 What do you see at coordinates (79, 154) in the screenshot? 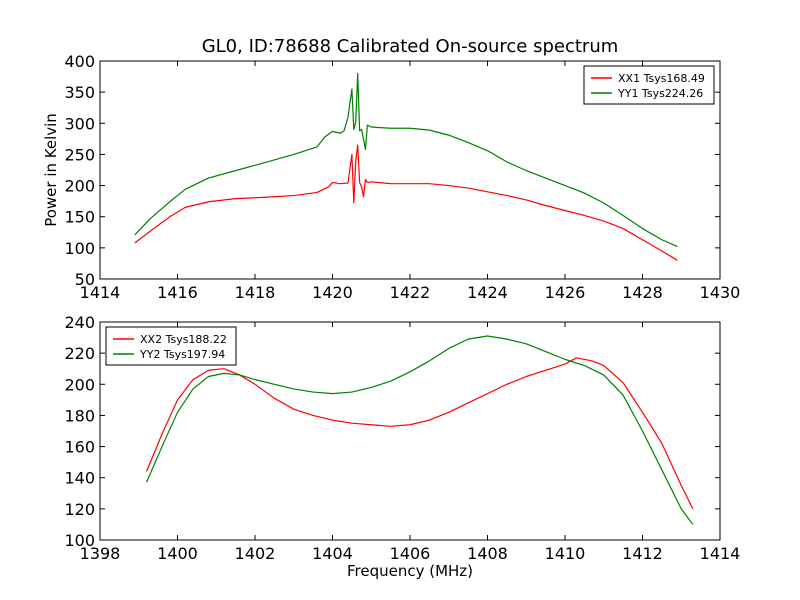
I see `y-tick-label: 250` at bounding box center [79, 154].